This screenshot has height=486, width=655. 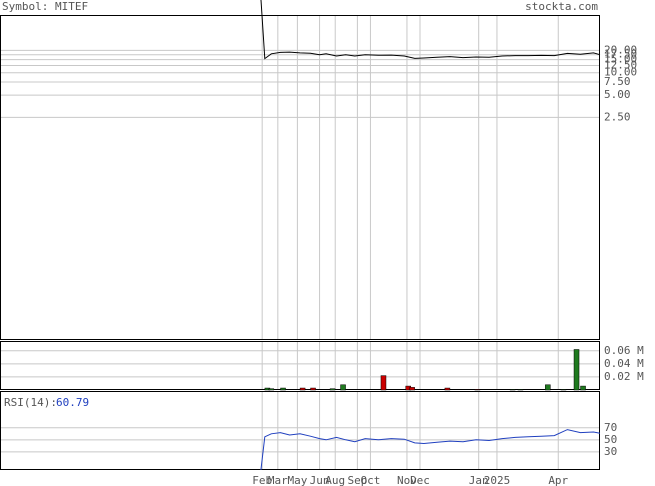 I want to click on y-tick-label: 50, so click(x=610, y=439).